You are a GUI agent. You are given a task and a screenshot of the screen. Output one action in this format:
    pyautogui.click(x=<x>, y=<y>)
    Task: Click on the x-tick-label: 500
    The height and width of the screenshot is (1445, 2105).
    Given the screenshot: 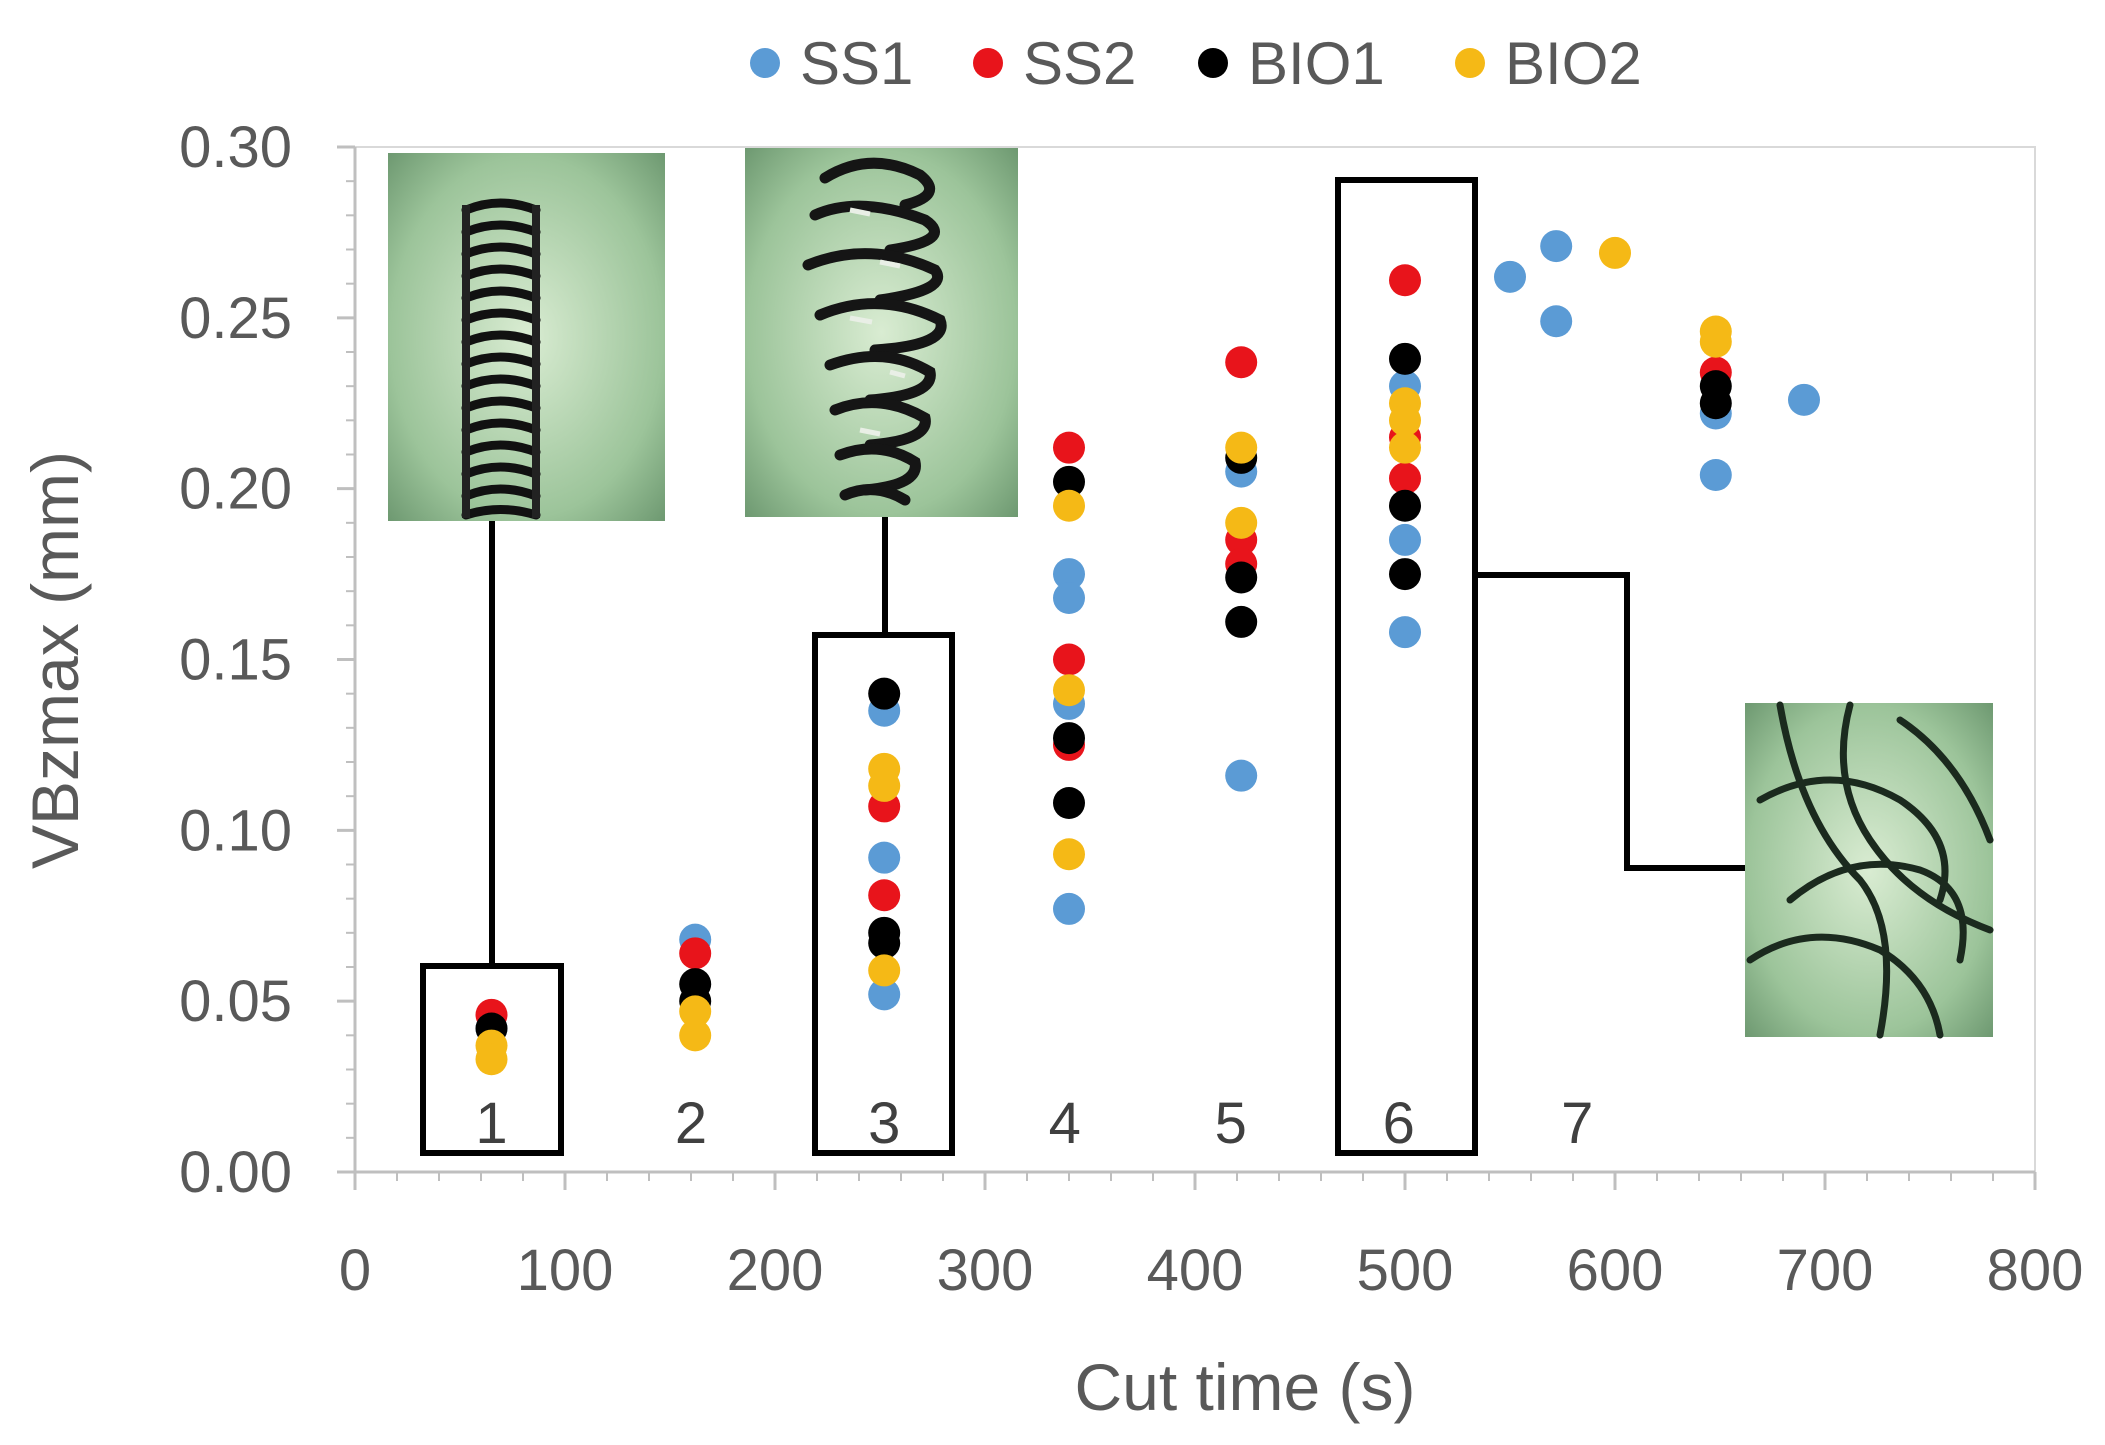 What is the action you would take?
    pyautogui.click(x=1405, y=1270)
    